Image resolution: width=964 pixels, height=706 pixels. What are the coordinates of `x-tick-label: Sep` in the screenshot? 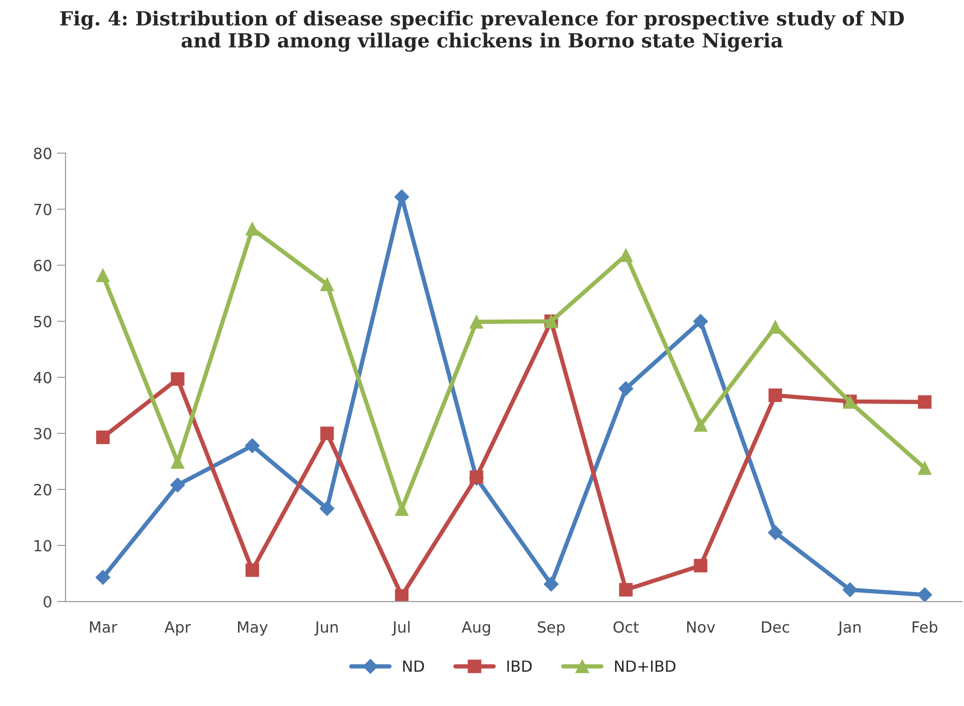 It's located at (551, 628).